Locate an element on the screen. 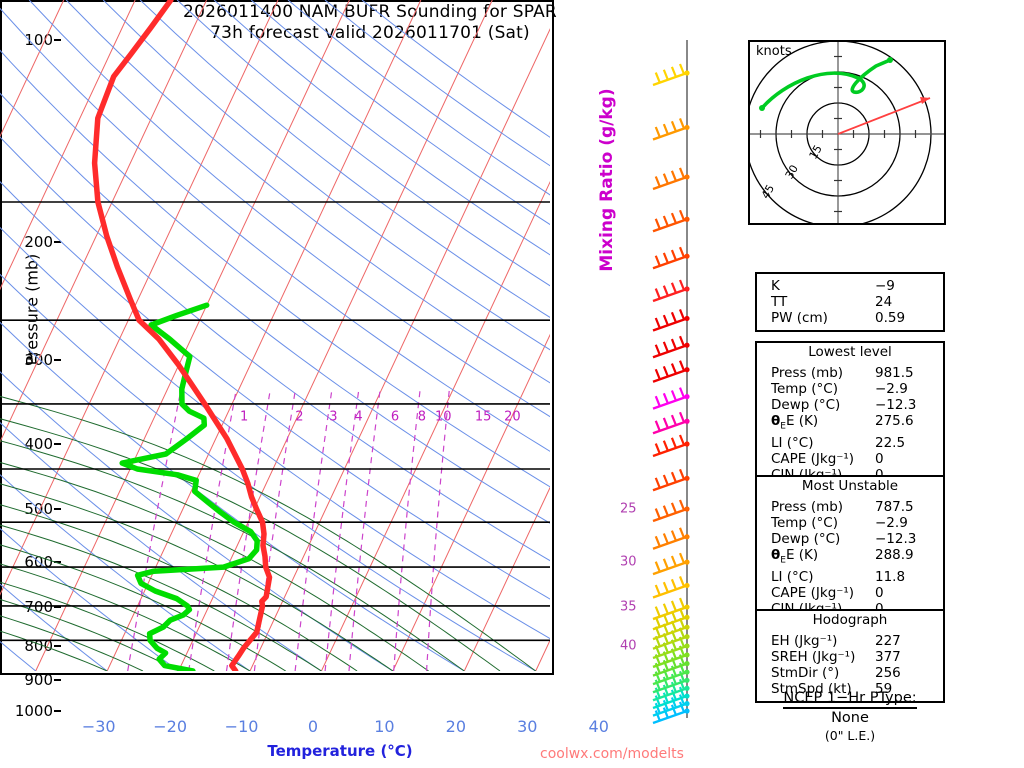 This screenshot has height=768, width=1024. lowest-level-row: θEE (K) 275.6 is located at coordinates (850, 424).